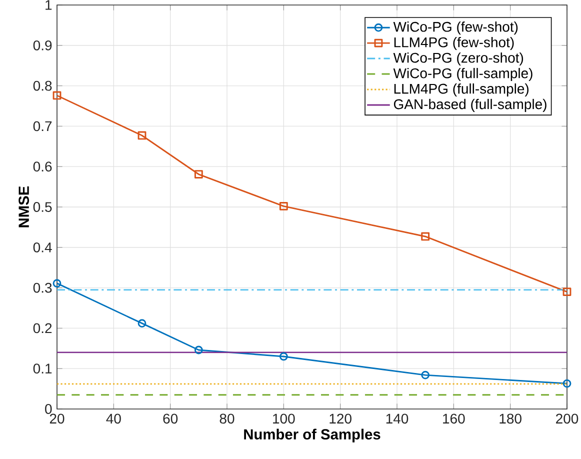  What do you see at coordinates (42, 167) in the screenshot?
I see `y-tick-label: 0.6` at bounding box center [42, 167].